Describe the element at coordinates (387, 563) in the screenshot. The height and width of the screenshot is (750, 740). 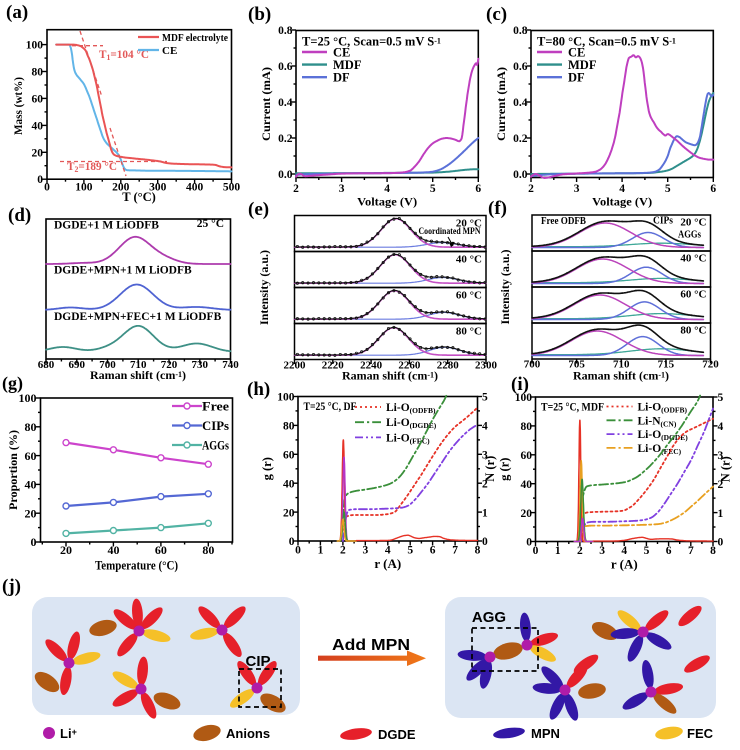
I see `svg-text: r (A)` at that location.